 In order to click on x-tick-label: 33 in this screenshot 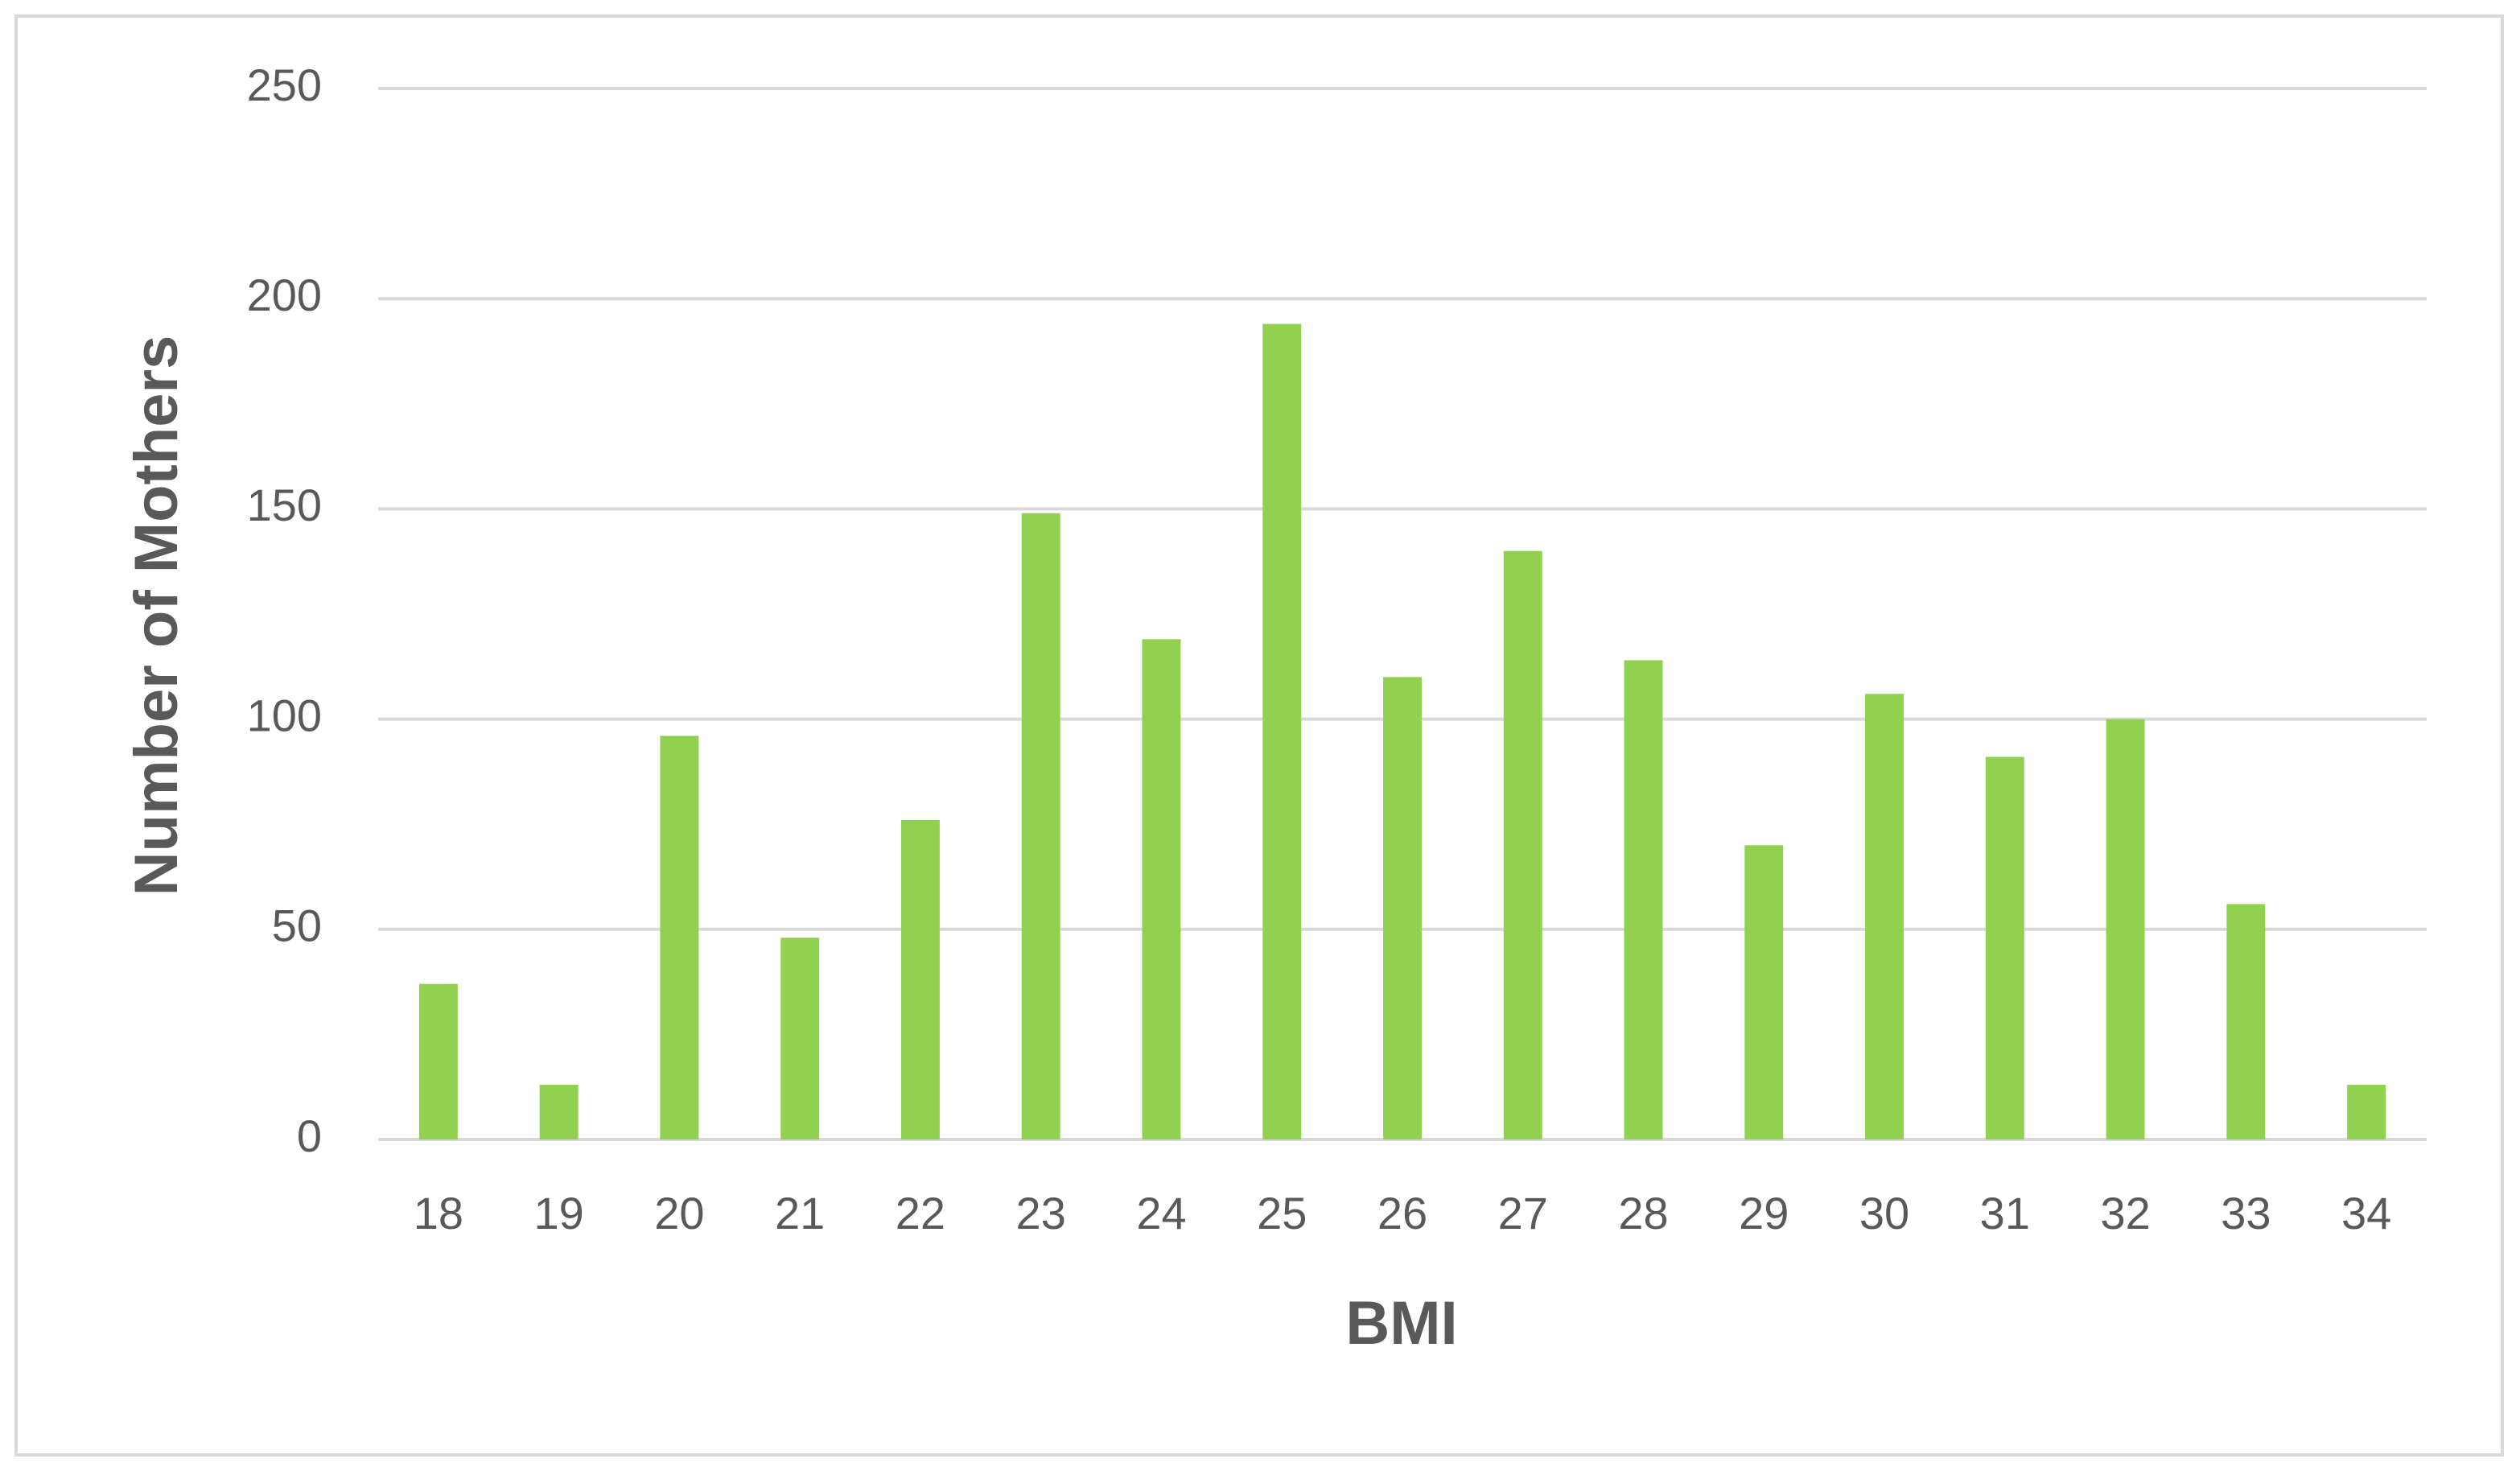, I will do `click(2246, 1213)`.